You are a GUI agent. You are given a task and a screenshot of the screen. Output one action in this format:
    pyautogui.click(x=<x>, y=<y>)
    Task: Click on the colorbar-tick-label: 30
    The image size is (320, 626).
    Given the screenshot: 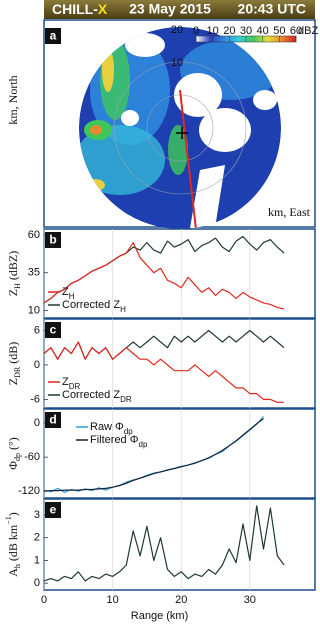 What is the action you would take?
    pyautogui.click(x=246, y=31)
    